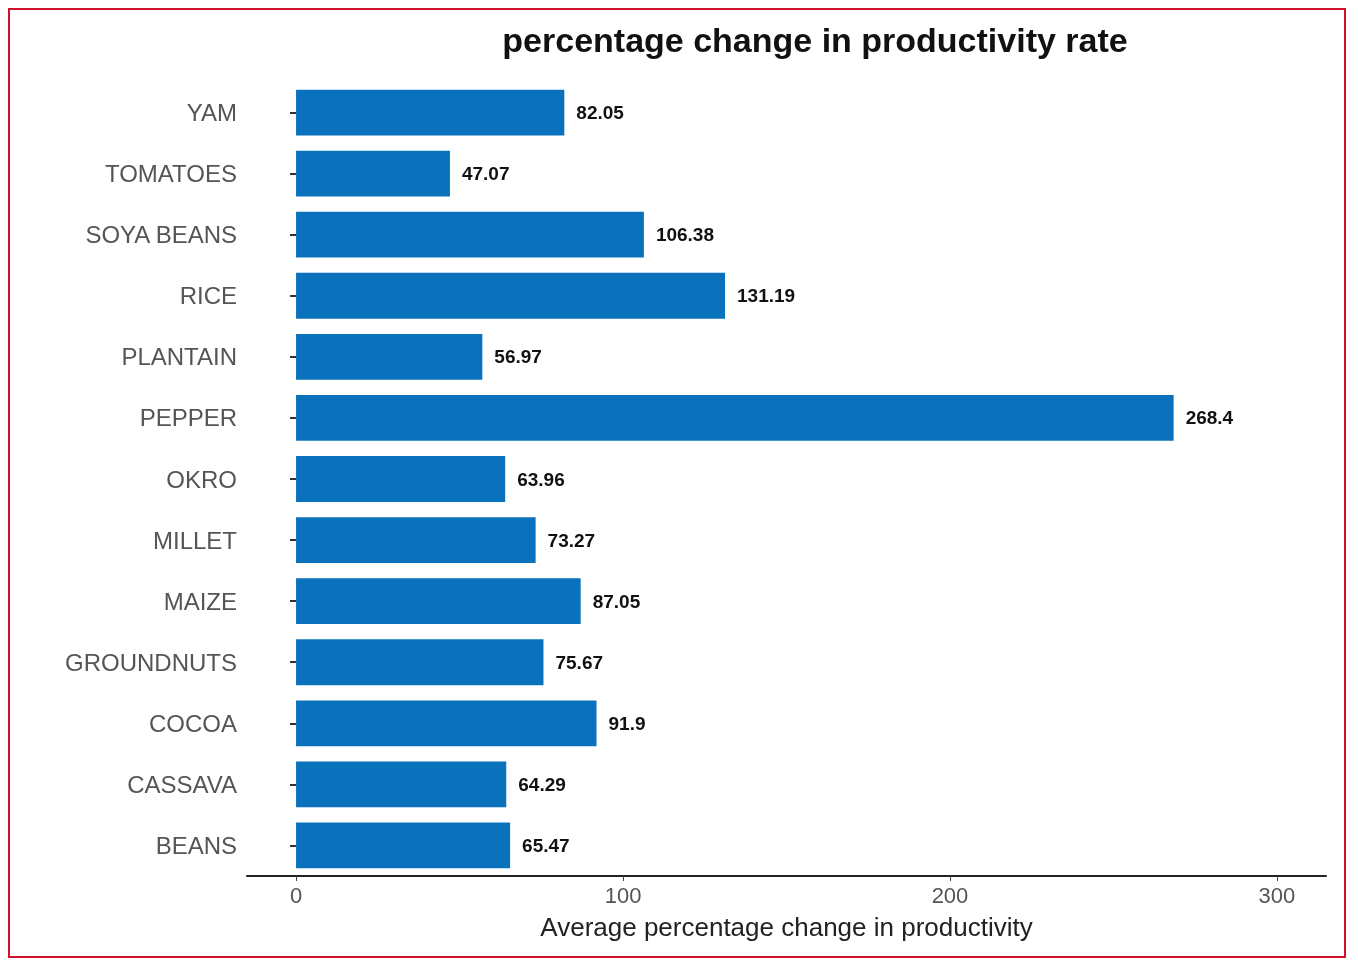 This screenshot has width=1358, height=970. I want to click on y-tick-label: BEANS, so click(196, 845).